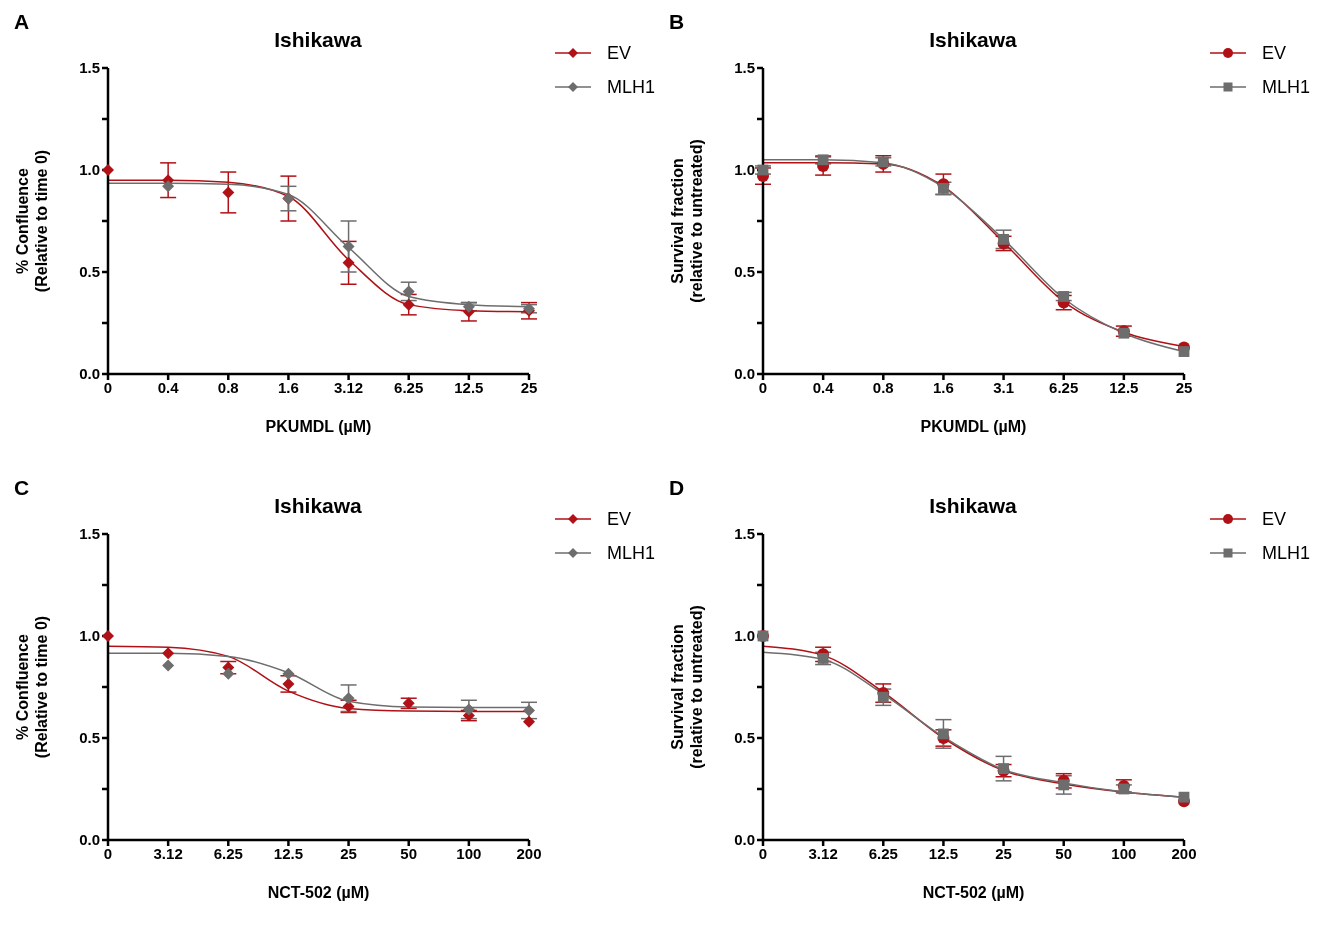 The height and width of the screenshot is (936, 1321). What do you see at coordinates (677, 22) in the screenshot?
I see `text: B` at bounding box center [677, 22].